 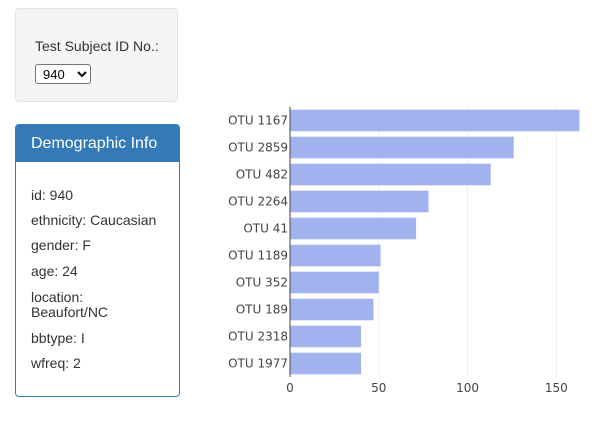 What do you see at coordinates (258, 256) in the screenshot?
I see `y-tick-label: OTU 1189` at bounding box center [258, 256].